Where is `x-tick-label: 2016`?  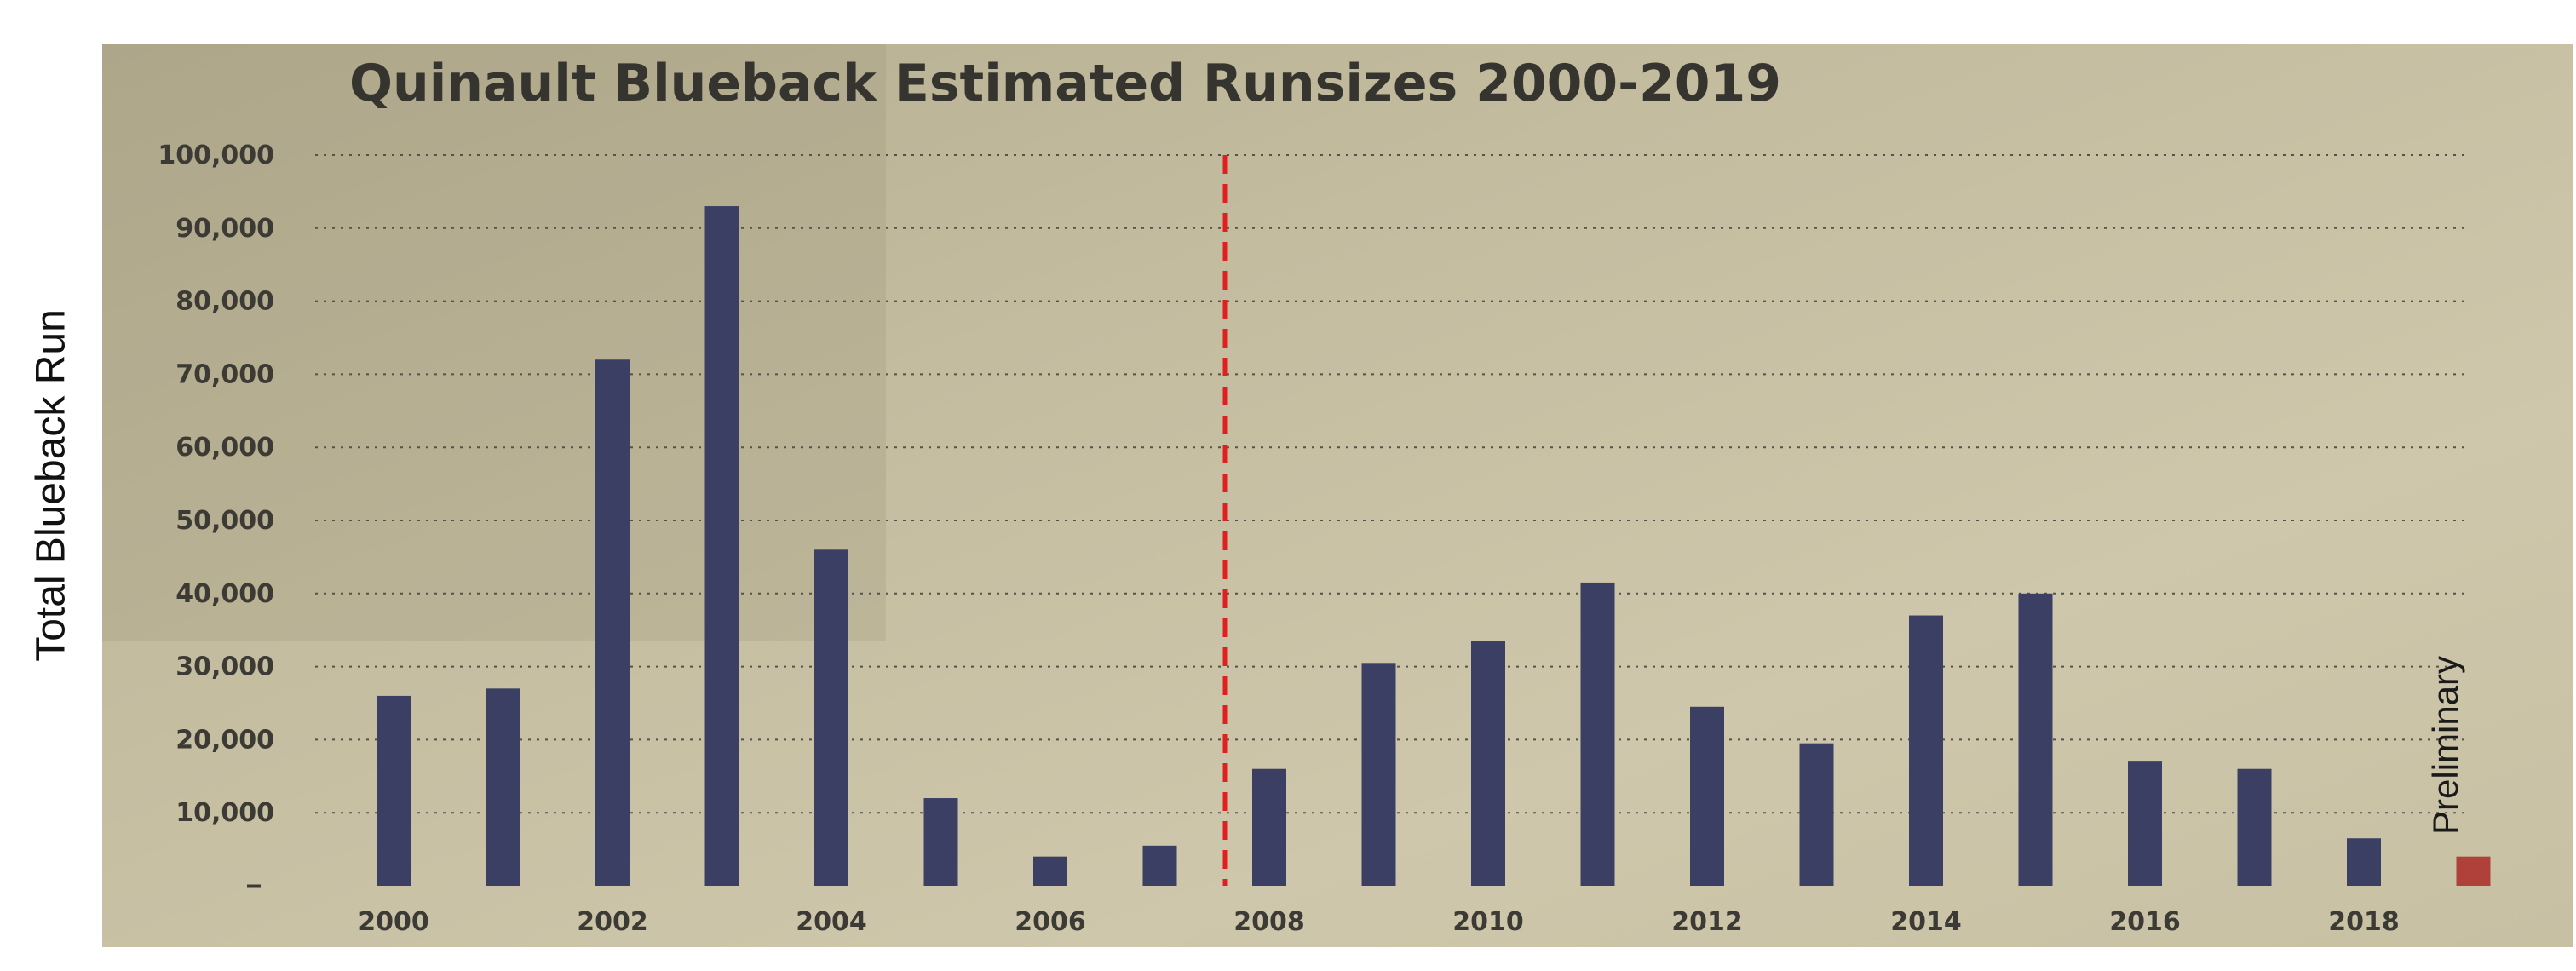 x-tick-label: 2016 is located at coordinates (2145, 922).